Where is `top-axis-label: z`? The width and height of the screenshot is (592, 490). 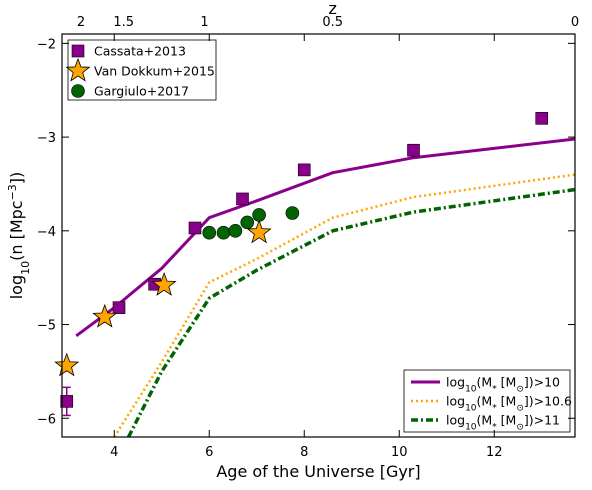
top-axis-label: z is located at coordinates (333, 9).